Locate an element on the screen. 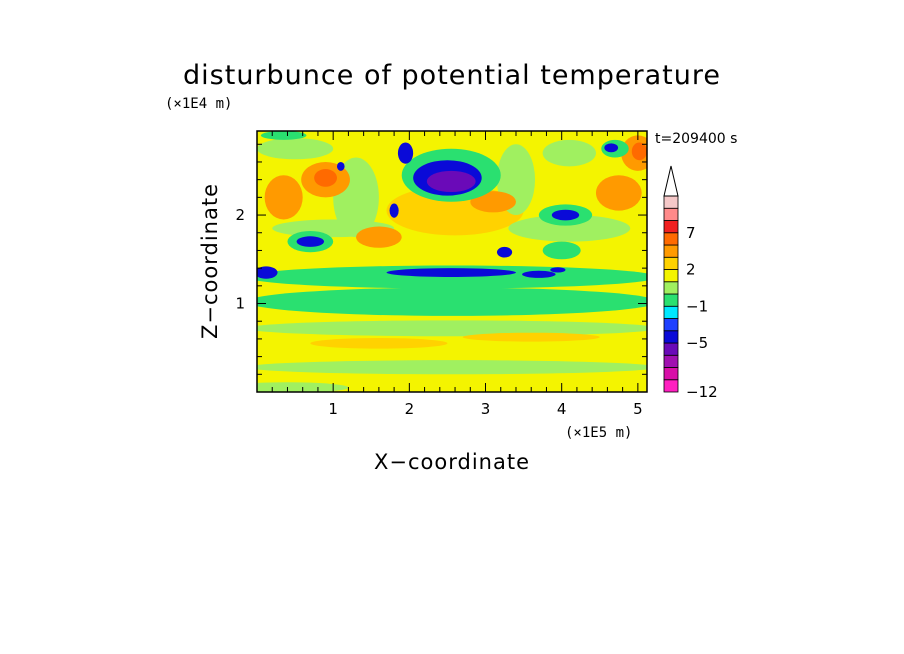 The height and width of the screenshot is (654, 904). x-tick-label: 1 is located at coordinates (333, 409).